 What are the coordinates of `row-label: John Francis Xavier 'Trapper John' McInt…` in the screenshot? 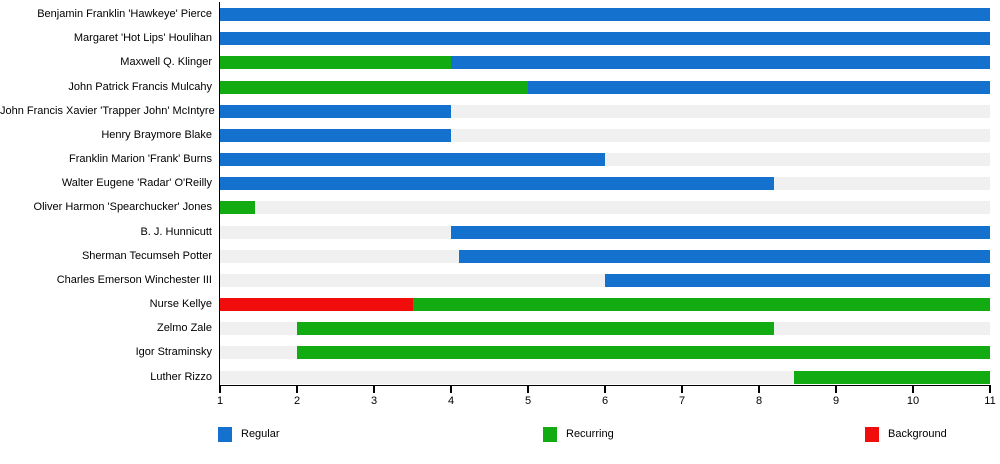 It's located at (107, 110).